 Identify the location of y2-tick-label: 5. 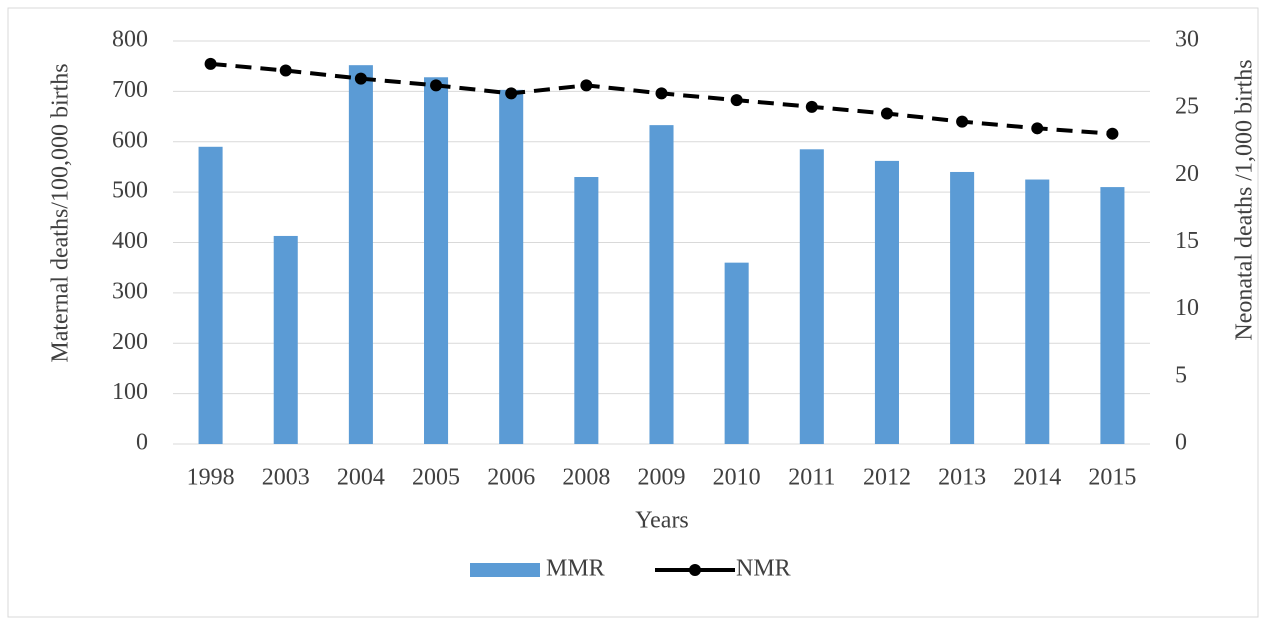
(1181, 375).